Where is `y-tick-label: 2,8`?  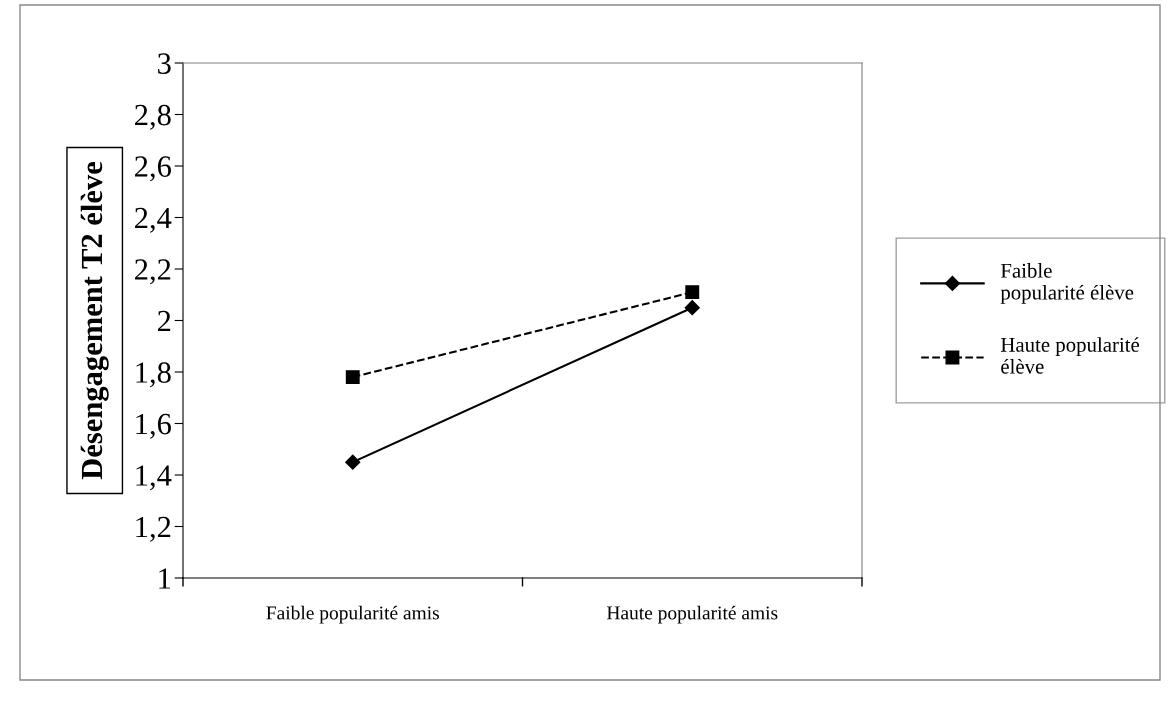 y-tick-label: 2,8 is located at coordinates (153, 117).